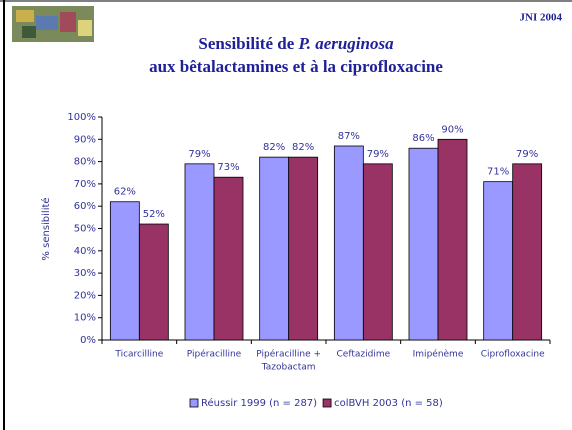 This screenshot has height=430, width=572. What do you see at coordinates (228, 167) in the screenshot?
I see `value-label: 73%` at bounding box center [228, 167].